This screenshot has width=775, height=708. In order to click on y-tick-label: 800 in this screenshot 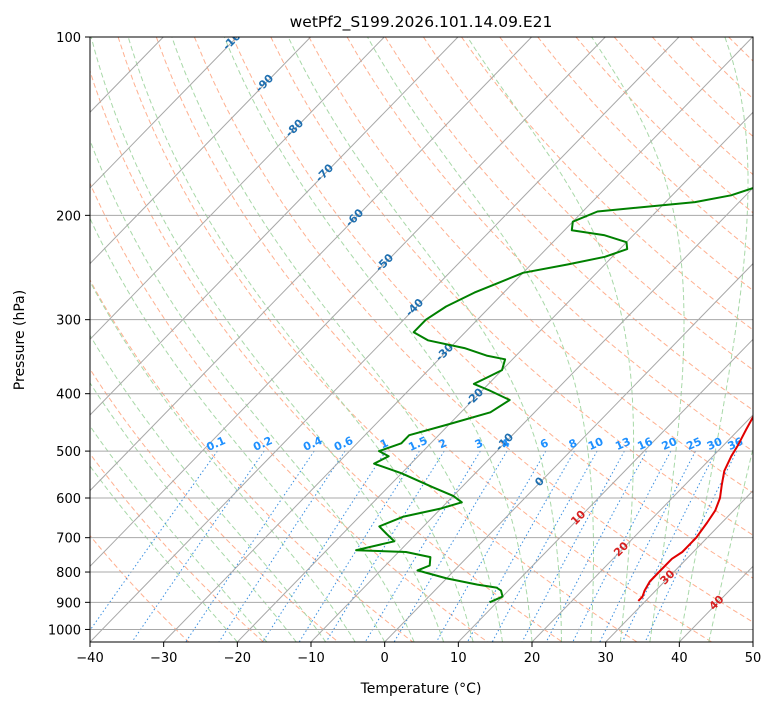, I will do `click(68, 573)`.